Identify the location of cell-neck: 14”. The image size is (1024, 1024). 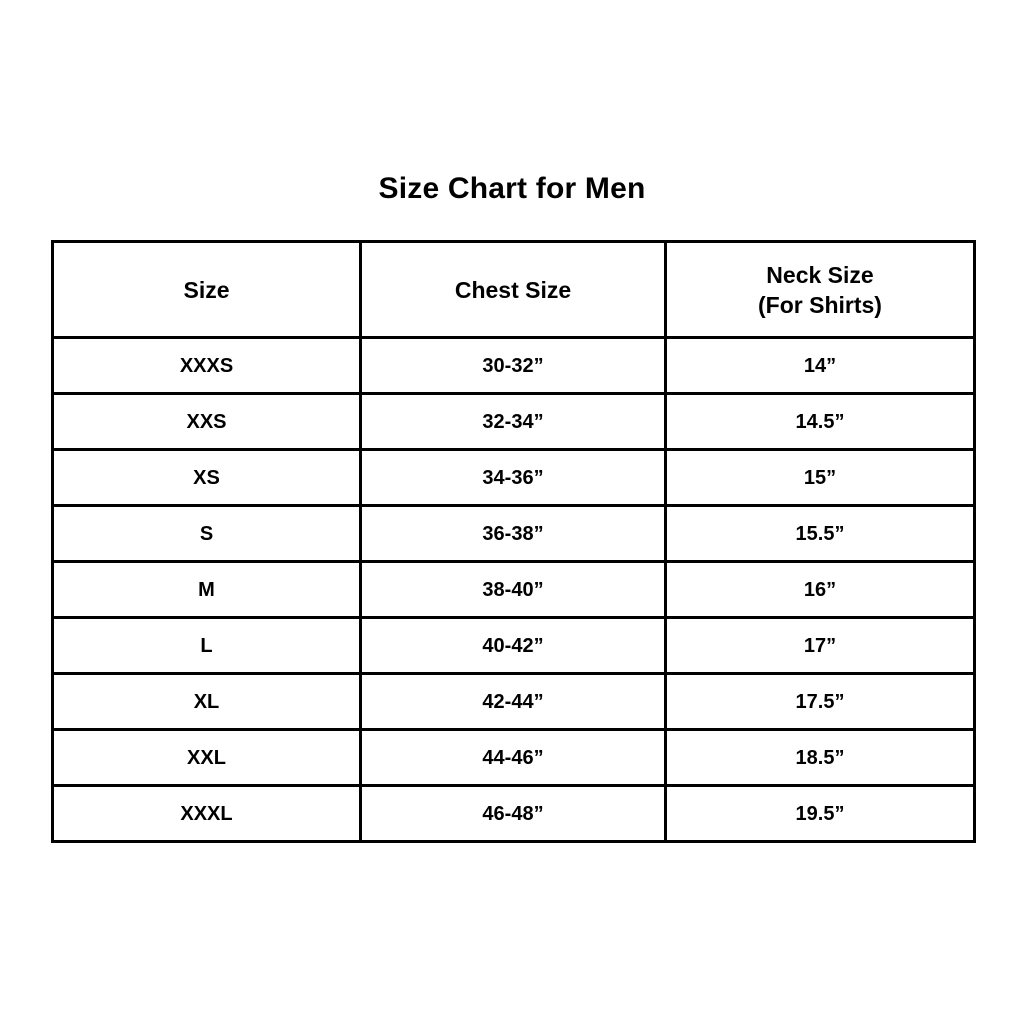
(820, 365).